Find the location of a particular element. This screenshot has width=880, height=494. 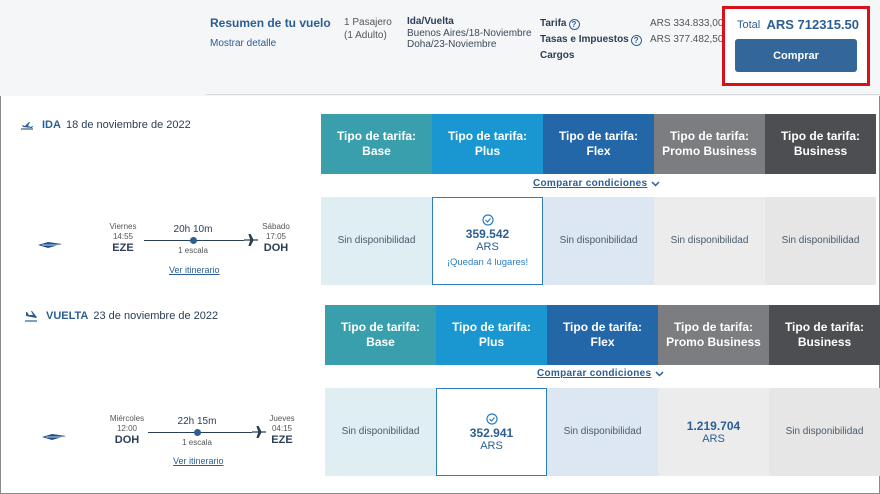

outbound-cell-business: Sin disponibilidad is located at coordinates (820, 241).